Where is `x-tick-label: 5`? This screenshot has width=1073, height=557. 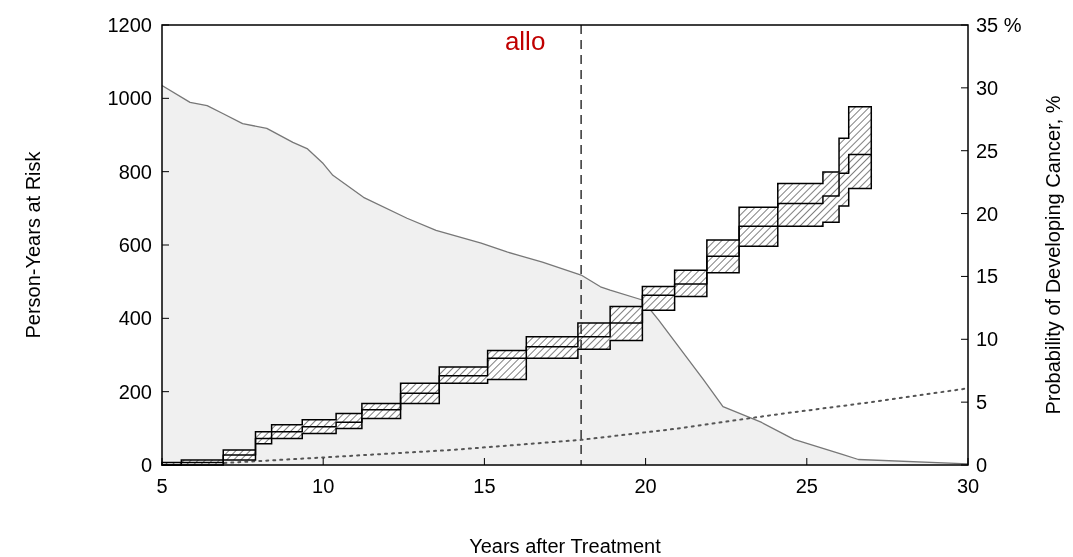
x-tick-label: 5 is located at coordinates (162, 486).